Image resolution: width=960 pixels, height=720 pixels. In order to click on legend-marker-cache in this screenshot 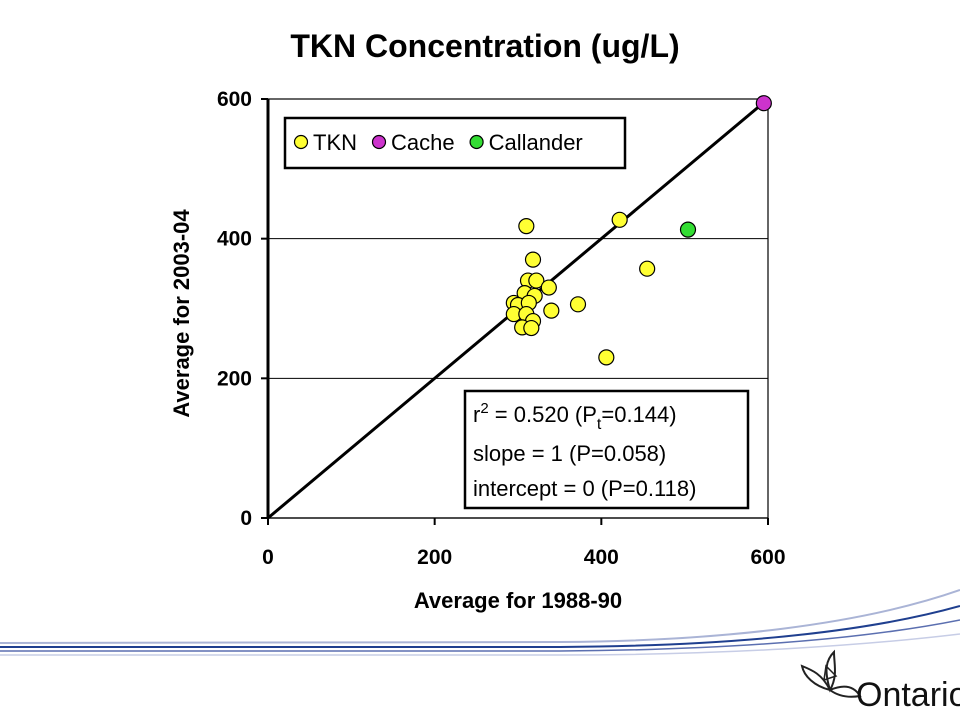, I will do `click(379, 142)`.